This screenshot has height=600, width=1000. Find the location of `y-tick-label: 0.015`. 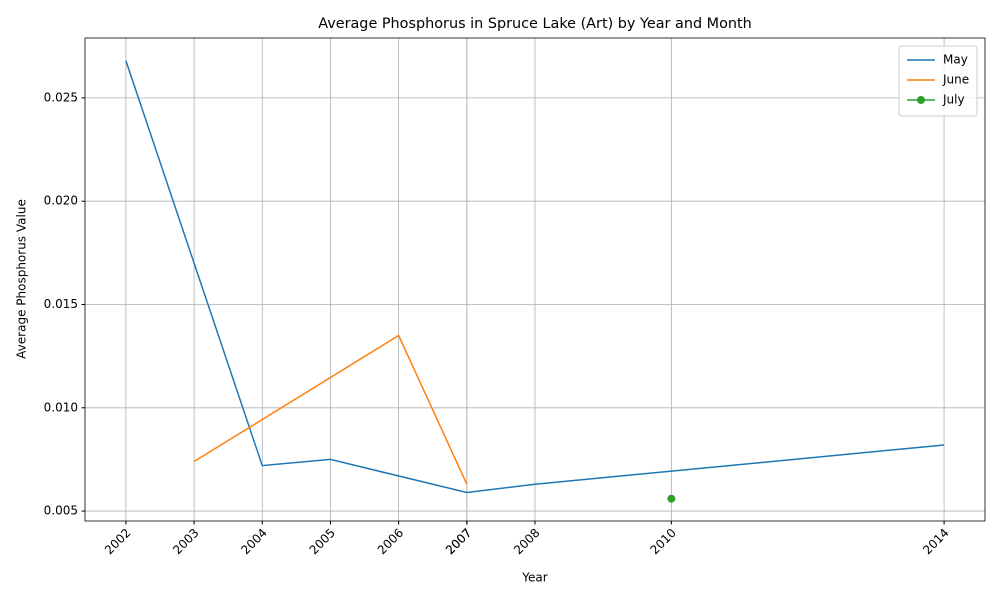

y-tick-label: 0.015 is located at coordinates (61, 304).